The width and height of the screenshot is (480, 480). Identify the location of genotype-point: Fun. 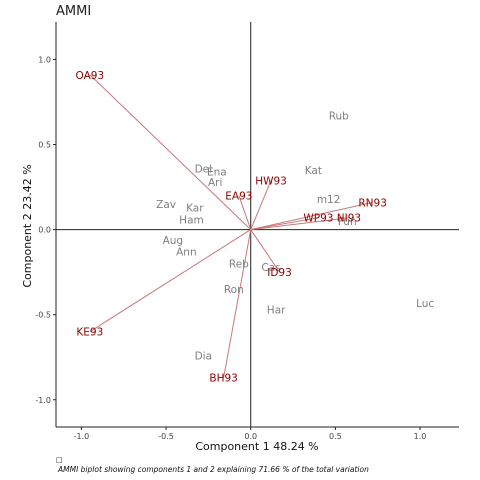
(347, 222).